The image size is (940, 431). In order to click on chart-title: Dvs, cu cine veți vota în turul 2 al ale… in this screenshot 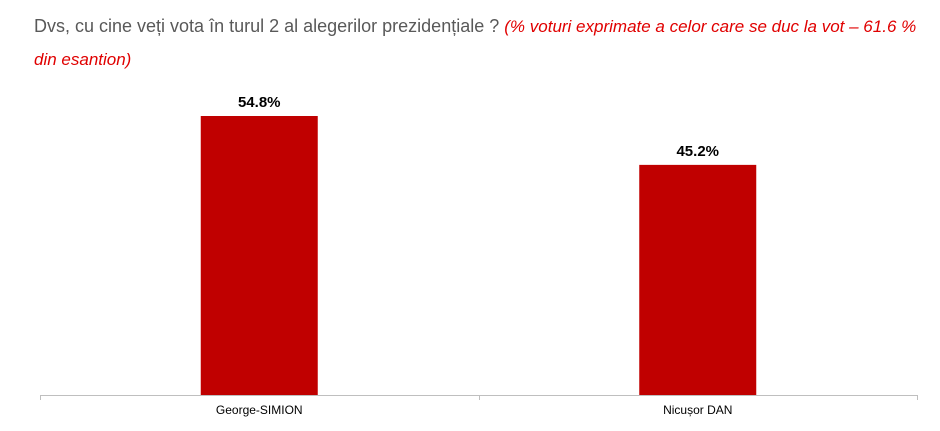, I will do `click(479, 43)`.